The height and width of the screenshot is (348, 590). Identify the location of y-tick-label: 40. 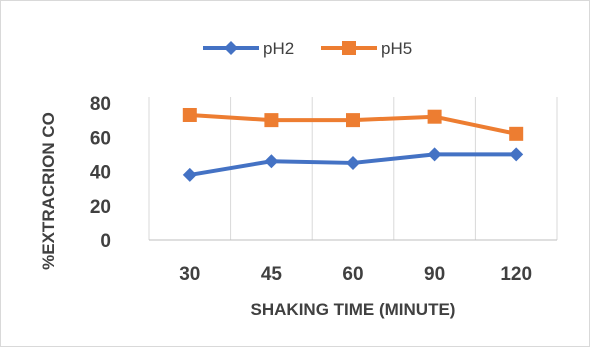
(100, 173).